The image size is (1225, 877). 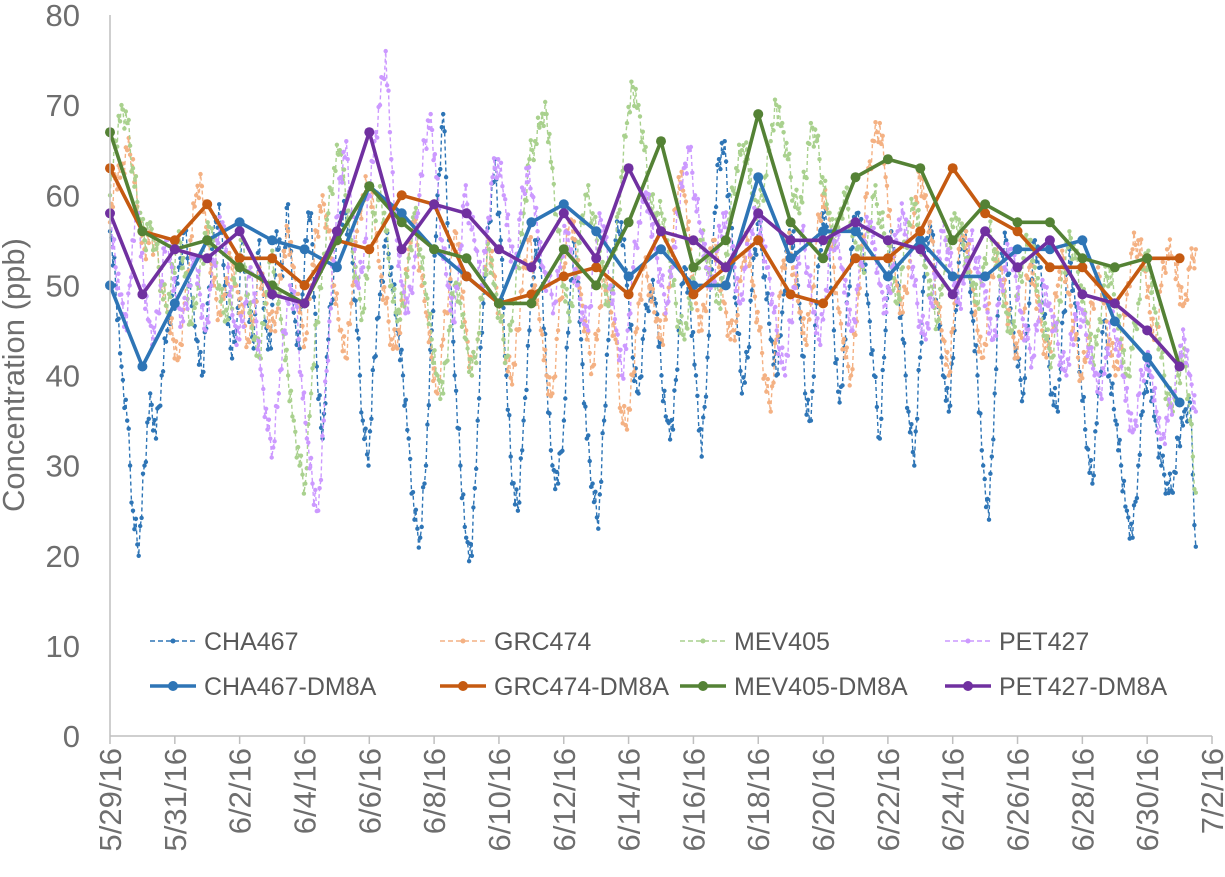 What do you see at coordinates (63, 376) in the screenshot?
I see `y-tick-label: 40` at bounding box center [63, 376].